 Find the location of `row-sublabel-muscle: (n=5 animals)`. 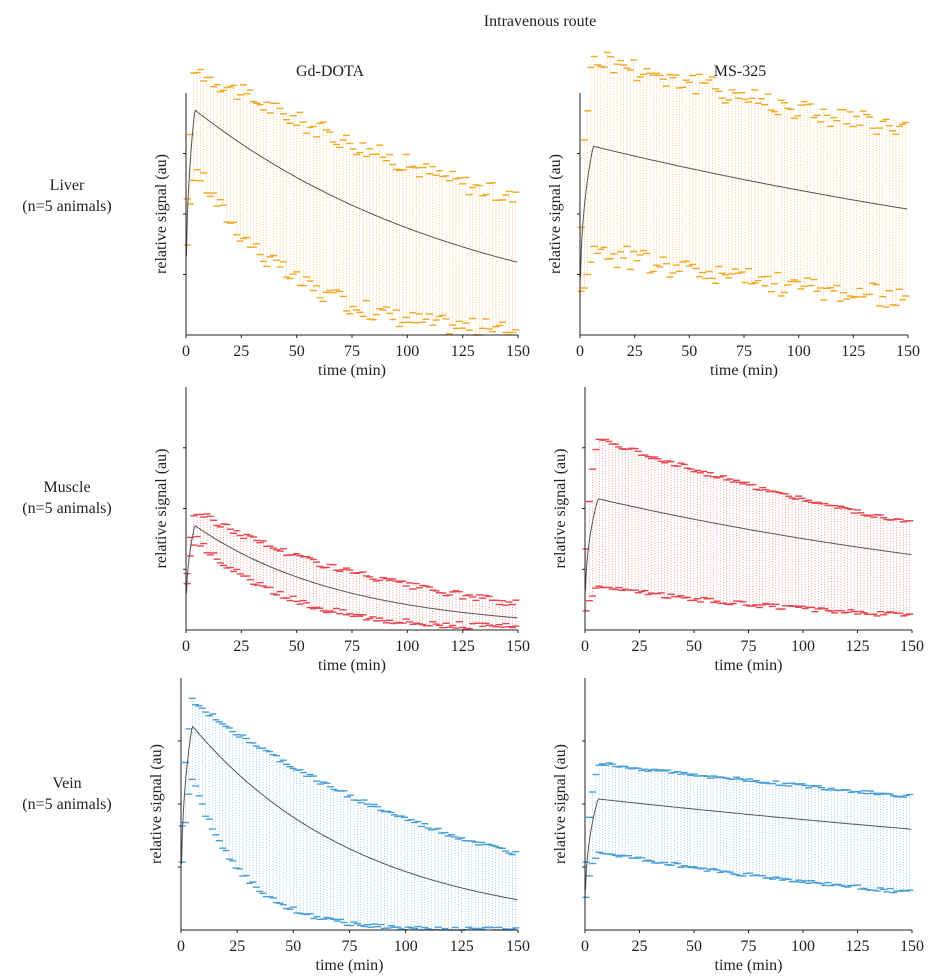

row-sublabel-muscle: (n=5 animals) is located at coordinates (66, 508).